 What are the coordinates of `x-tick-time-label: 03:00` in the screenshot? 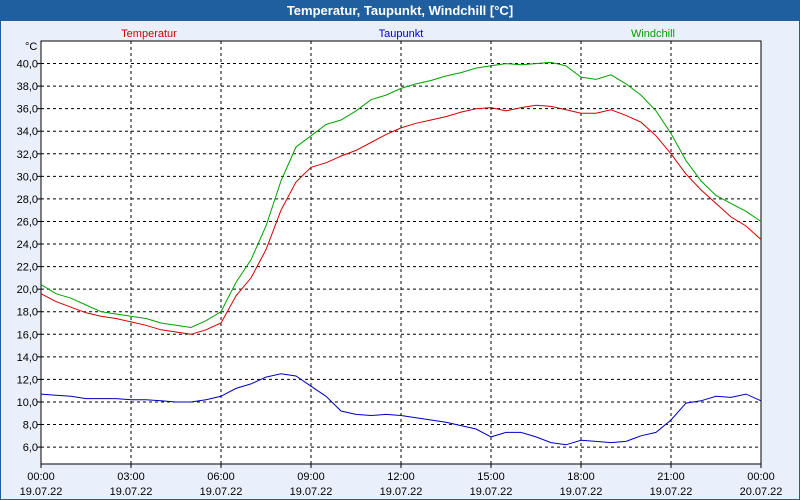 It's located at (131, 477).